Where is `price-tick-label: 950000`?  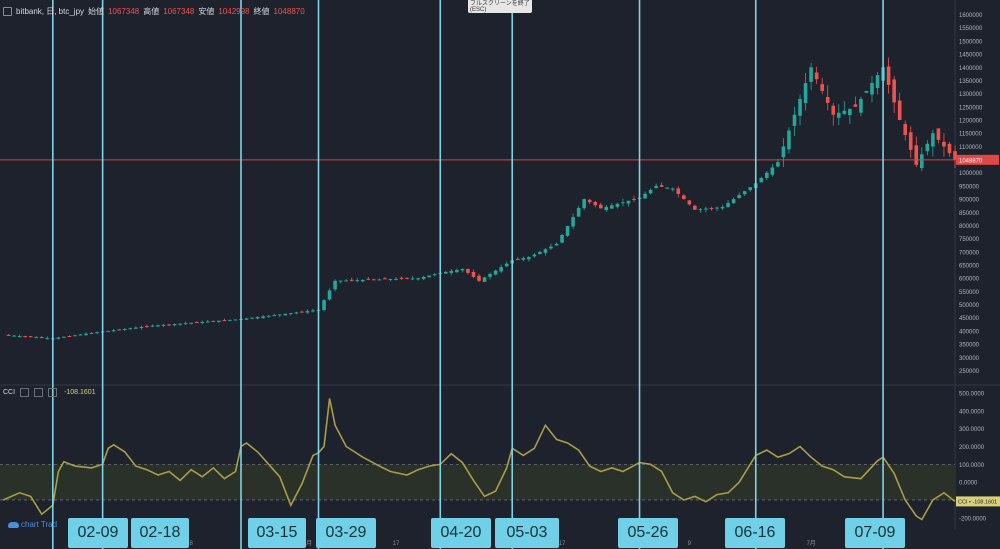
price-tick-label: 950000 is located at coordinates (969, 187).